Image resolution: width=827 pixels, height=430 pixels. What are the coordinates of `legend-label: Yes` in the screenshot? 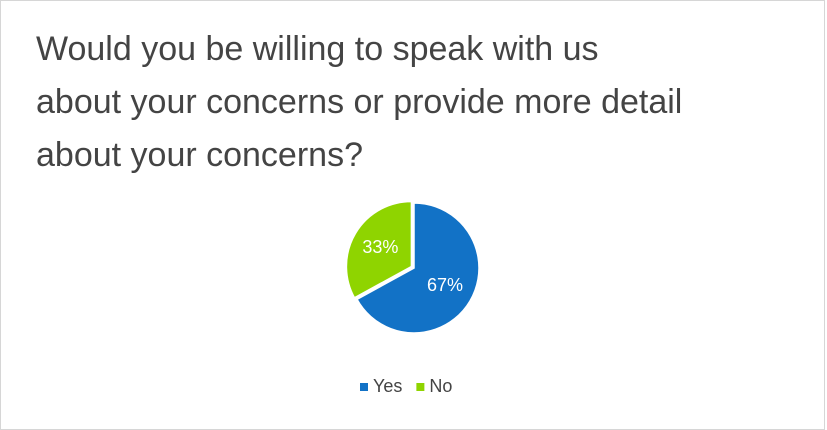 It's located at (387, 386).